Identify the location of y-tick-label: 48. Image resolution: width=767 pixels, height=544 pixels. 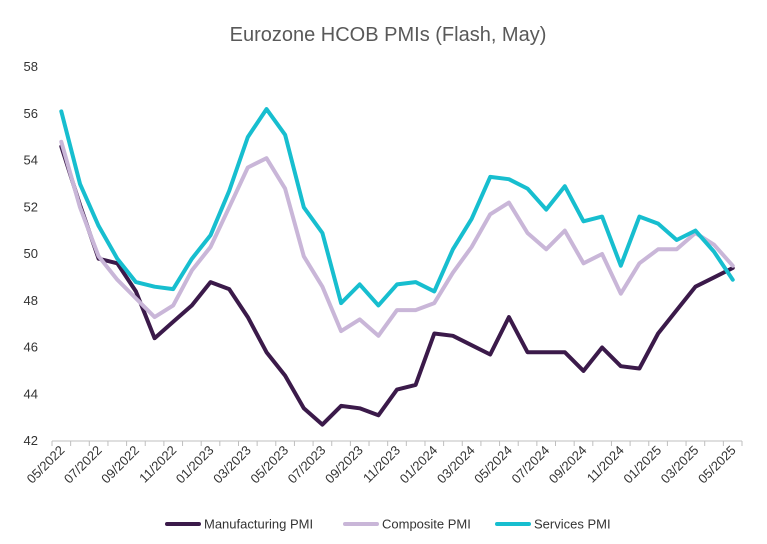
(31, 300).